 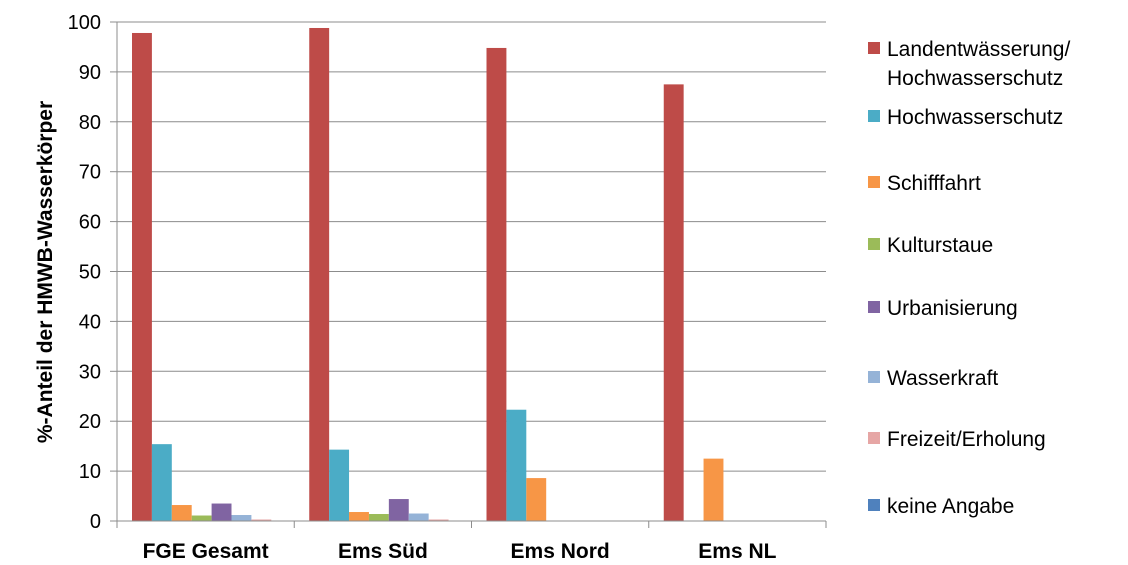 I want to click on y-tick-label: 100, so click(x=84, y=23).